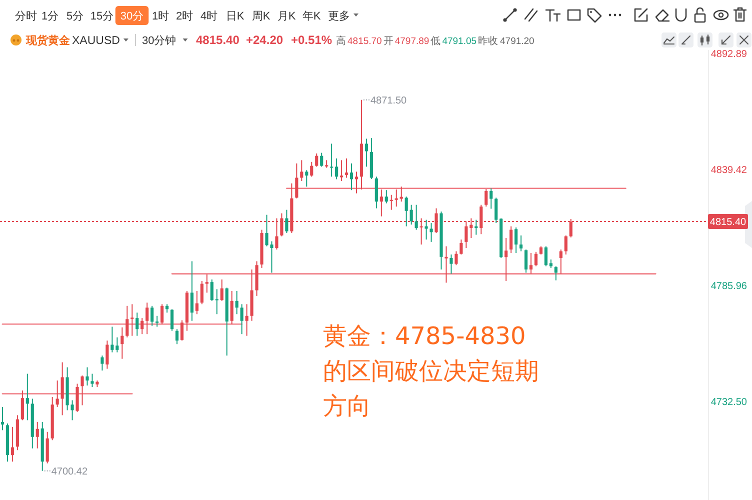  Describe the element at coordinates (132, 16) in the screenshot. I see `text: 30分` at that location.